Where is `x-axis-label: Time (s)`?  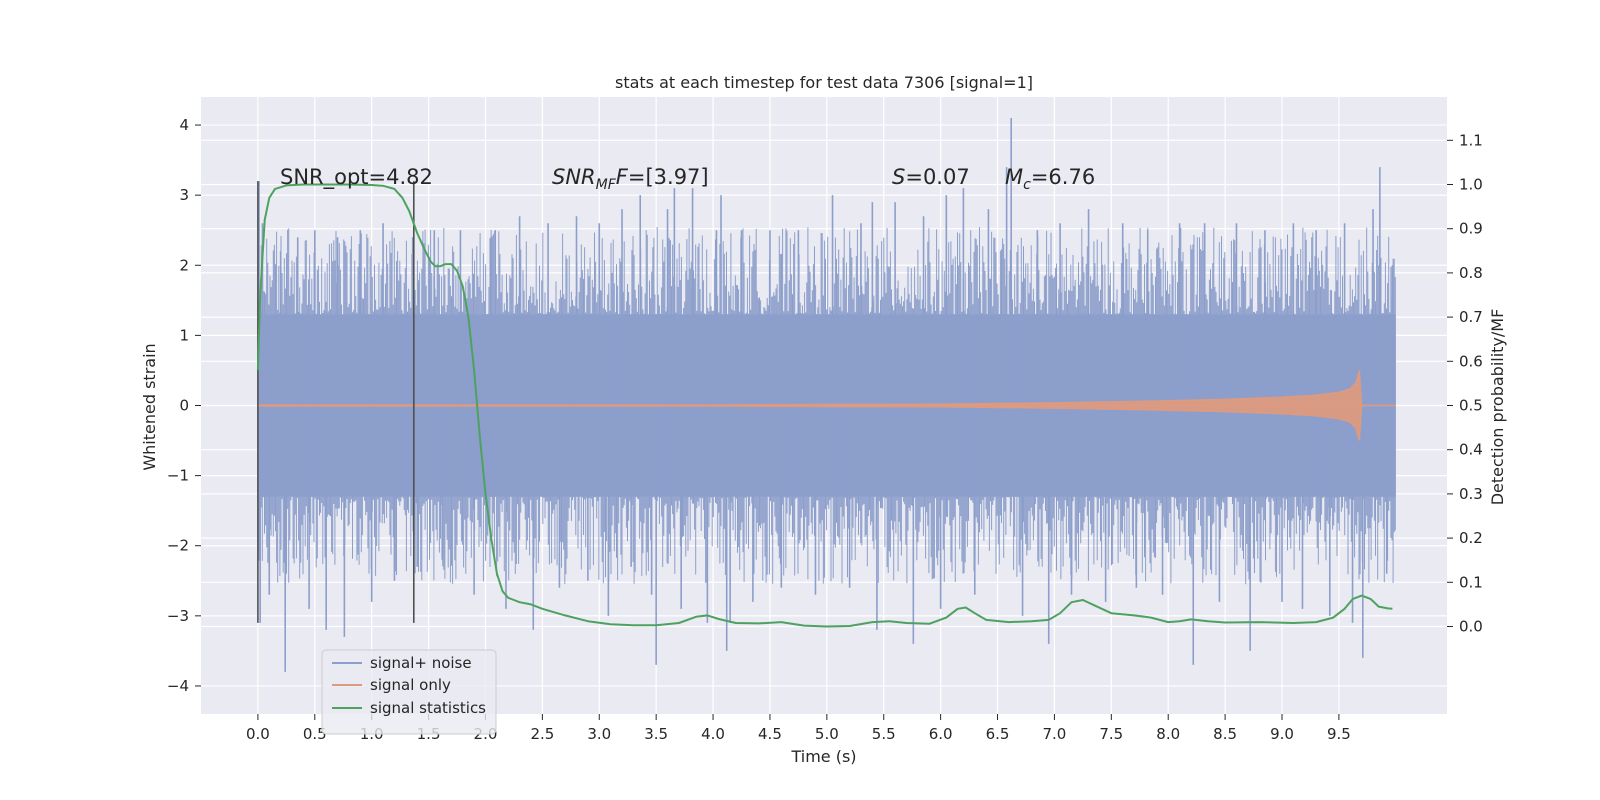
x-axis-label: Time (s) is located at coordinates (823, 756).